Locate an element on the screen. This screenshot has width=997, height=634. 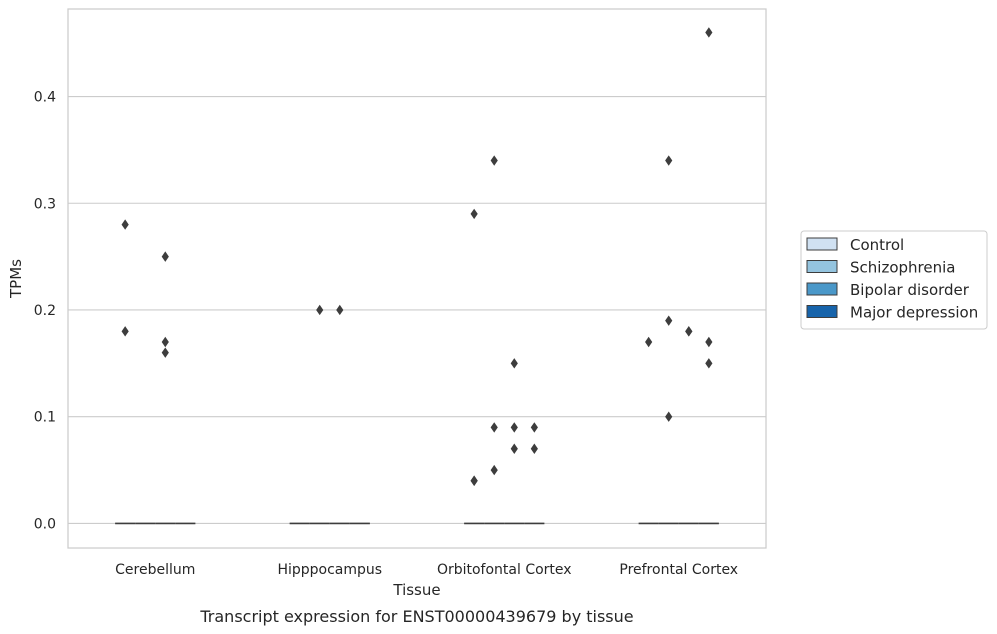
y-tick-label: 0.2 is located at coordinates (45, 311).